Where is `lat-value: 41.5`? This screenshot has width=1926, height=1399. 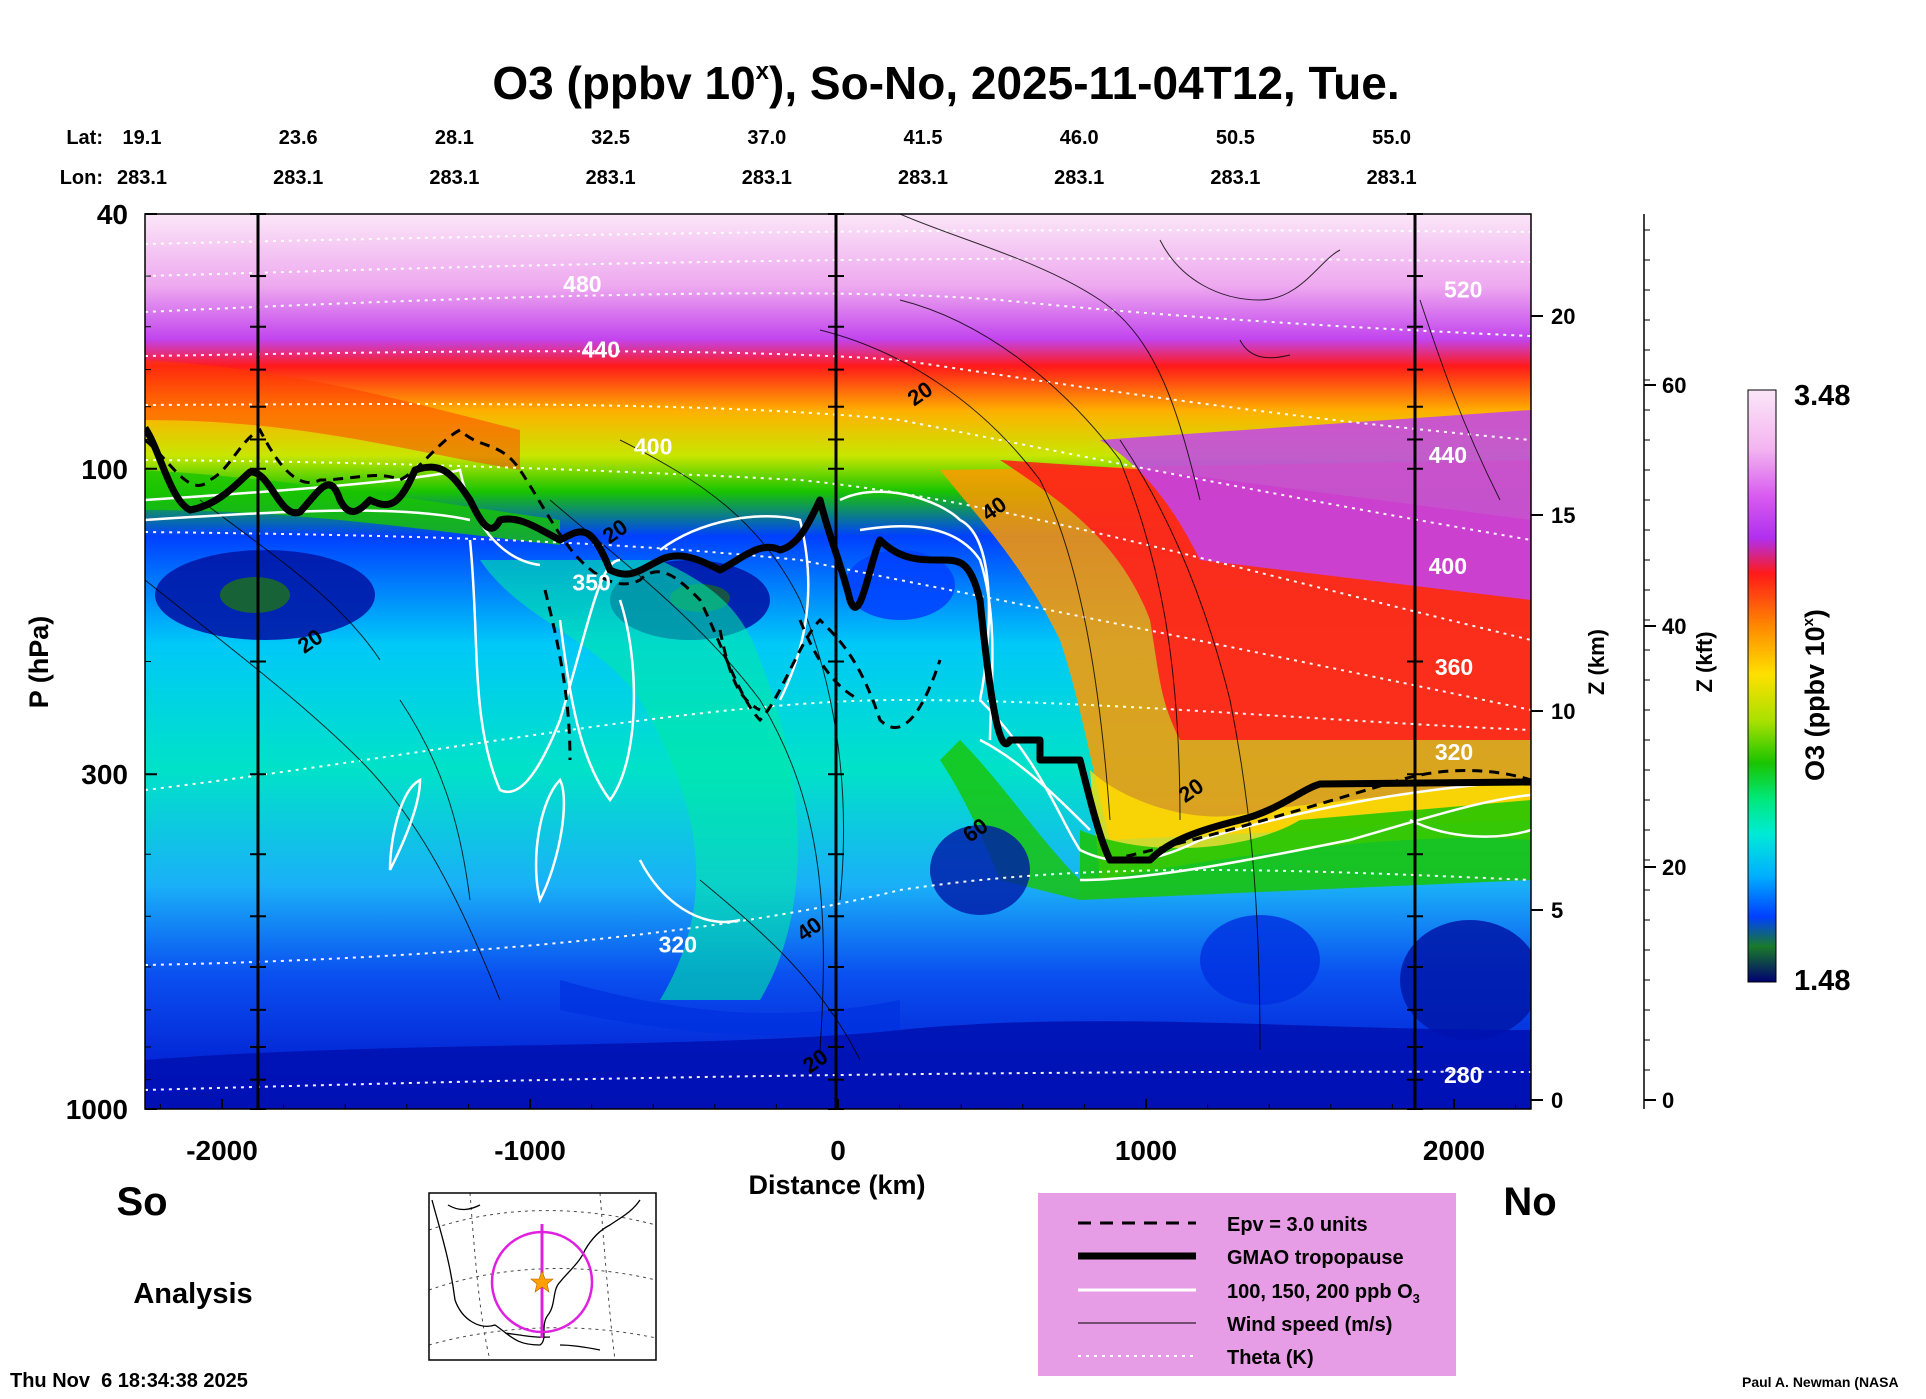
lat-value: 41.5 is located at coordinates (923, 138).